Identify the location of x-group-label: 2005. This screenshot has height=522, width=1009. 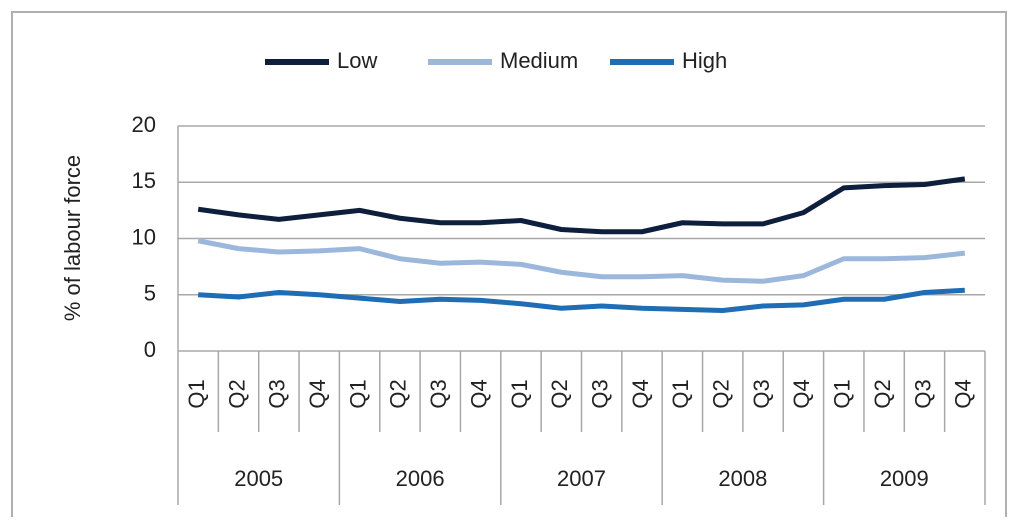
(258, 478).